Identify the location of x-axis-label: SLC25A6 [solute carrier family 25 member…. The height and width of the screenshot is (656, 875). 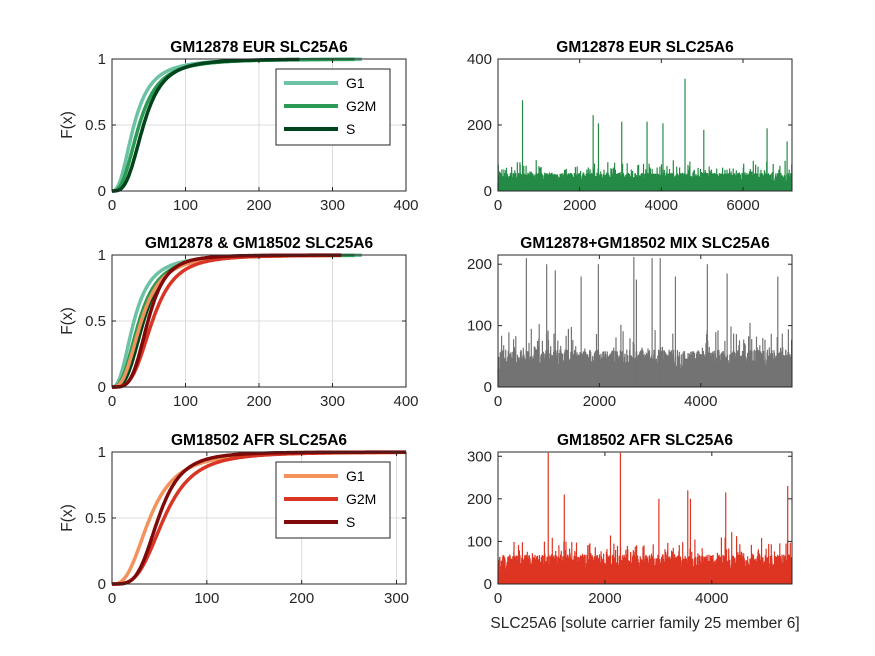
(644, 623).